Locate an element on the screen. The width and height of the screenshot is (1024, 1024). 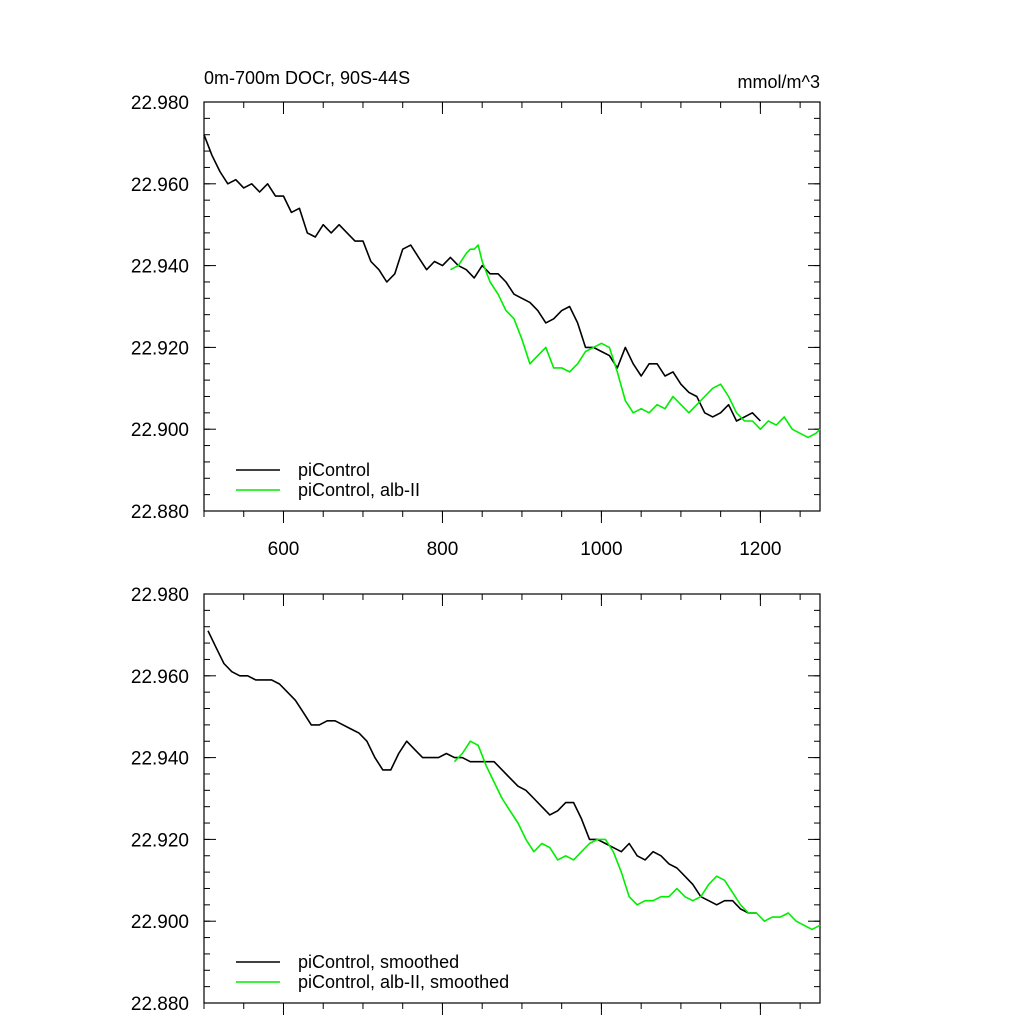
top-y-tick-label: 22.900 is located at coordinates (160, 430).